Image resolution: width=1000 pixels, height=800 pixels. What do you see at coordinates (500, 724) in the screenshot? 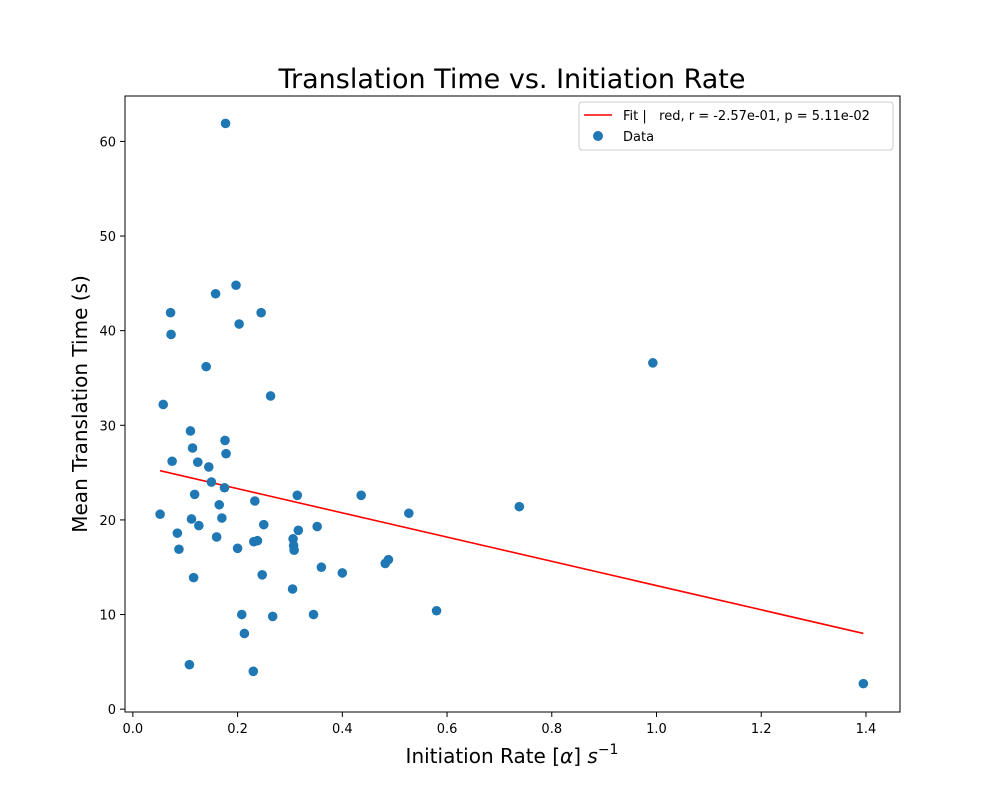
I see `x-axis-ticks: 0.0 0.2 0.4 0.6 0.8 1.0 1.2 1.4` at bounding box center [500, 724].